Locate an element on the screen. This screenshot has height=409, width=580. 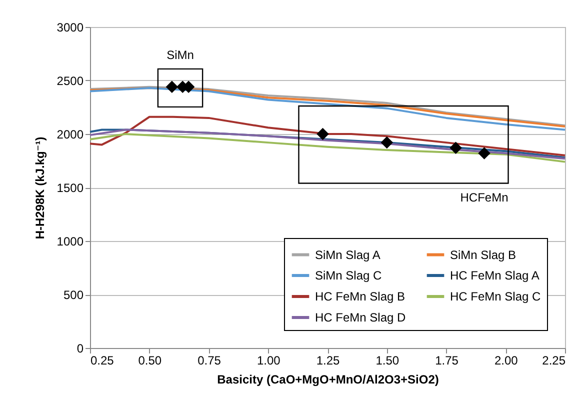
y-tick-label: 1500 is located at coordinates (70, 188).